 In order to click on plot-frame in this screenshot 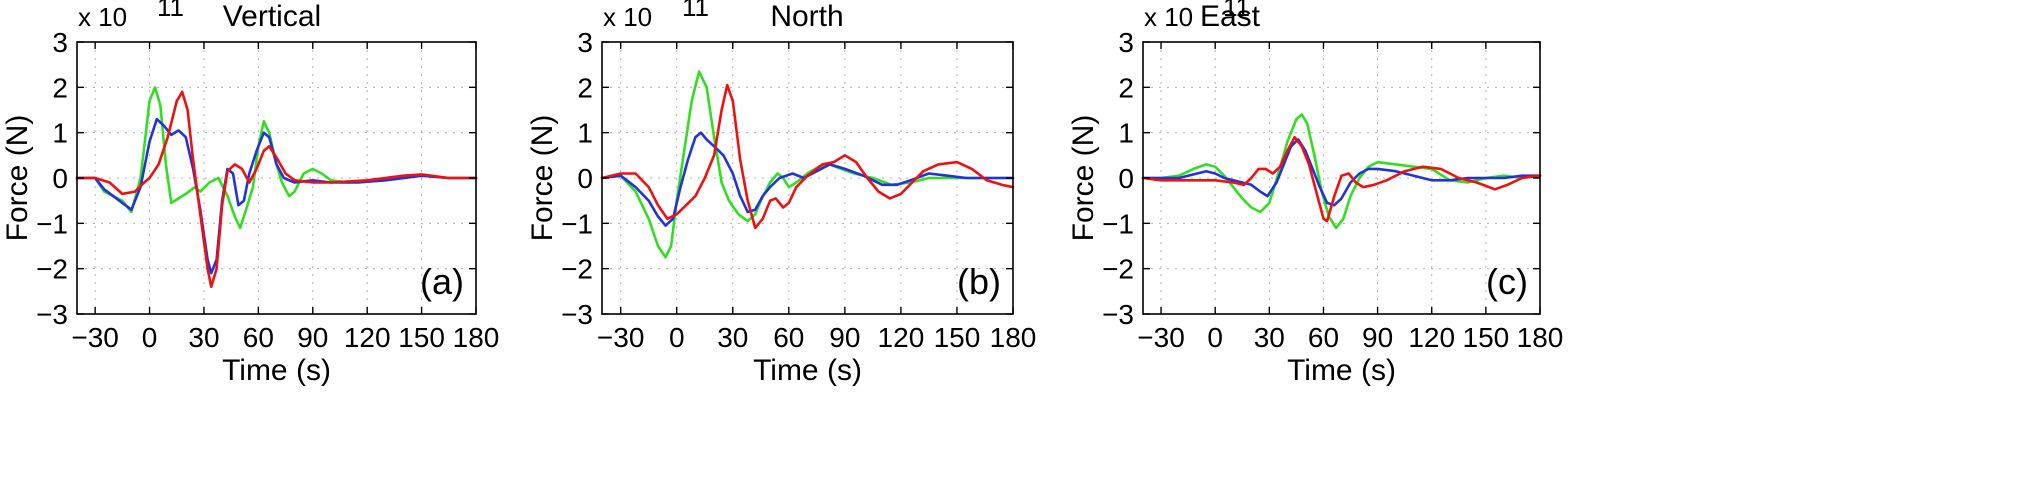, I will do `click(276, 178)`.